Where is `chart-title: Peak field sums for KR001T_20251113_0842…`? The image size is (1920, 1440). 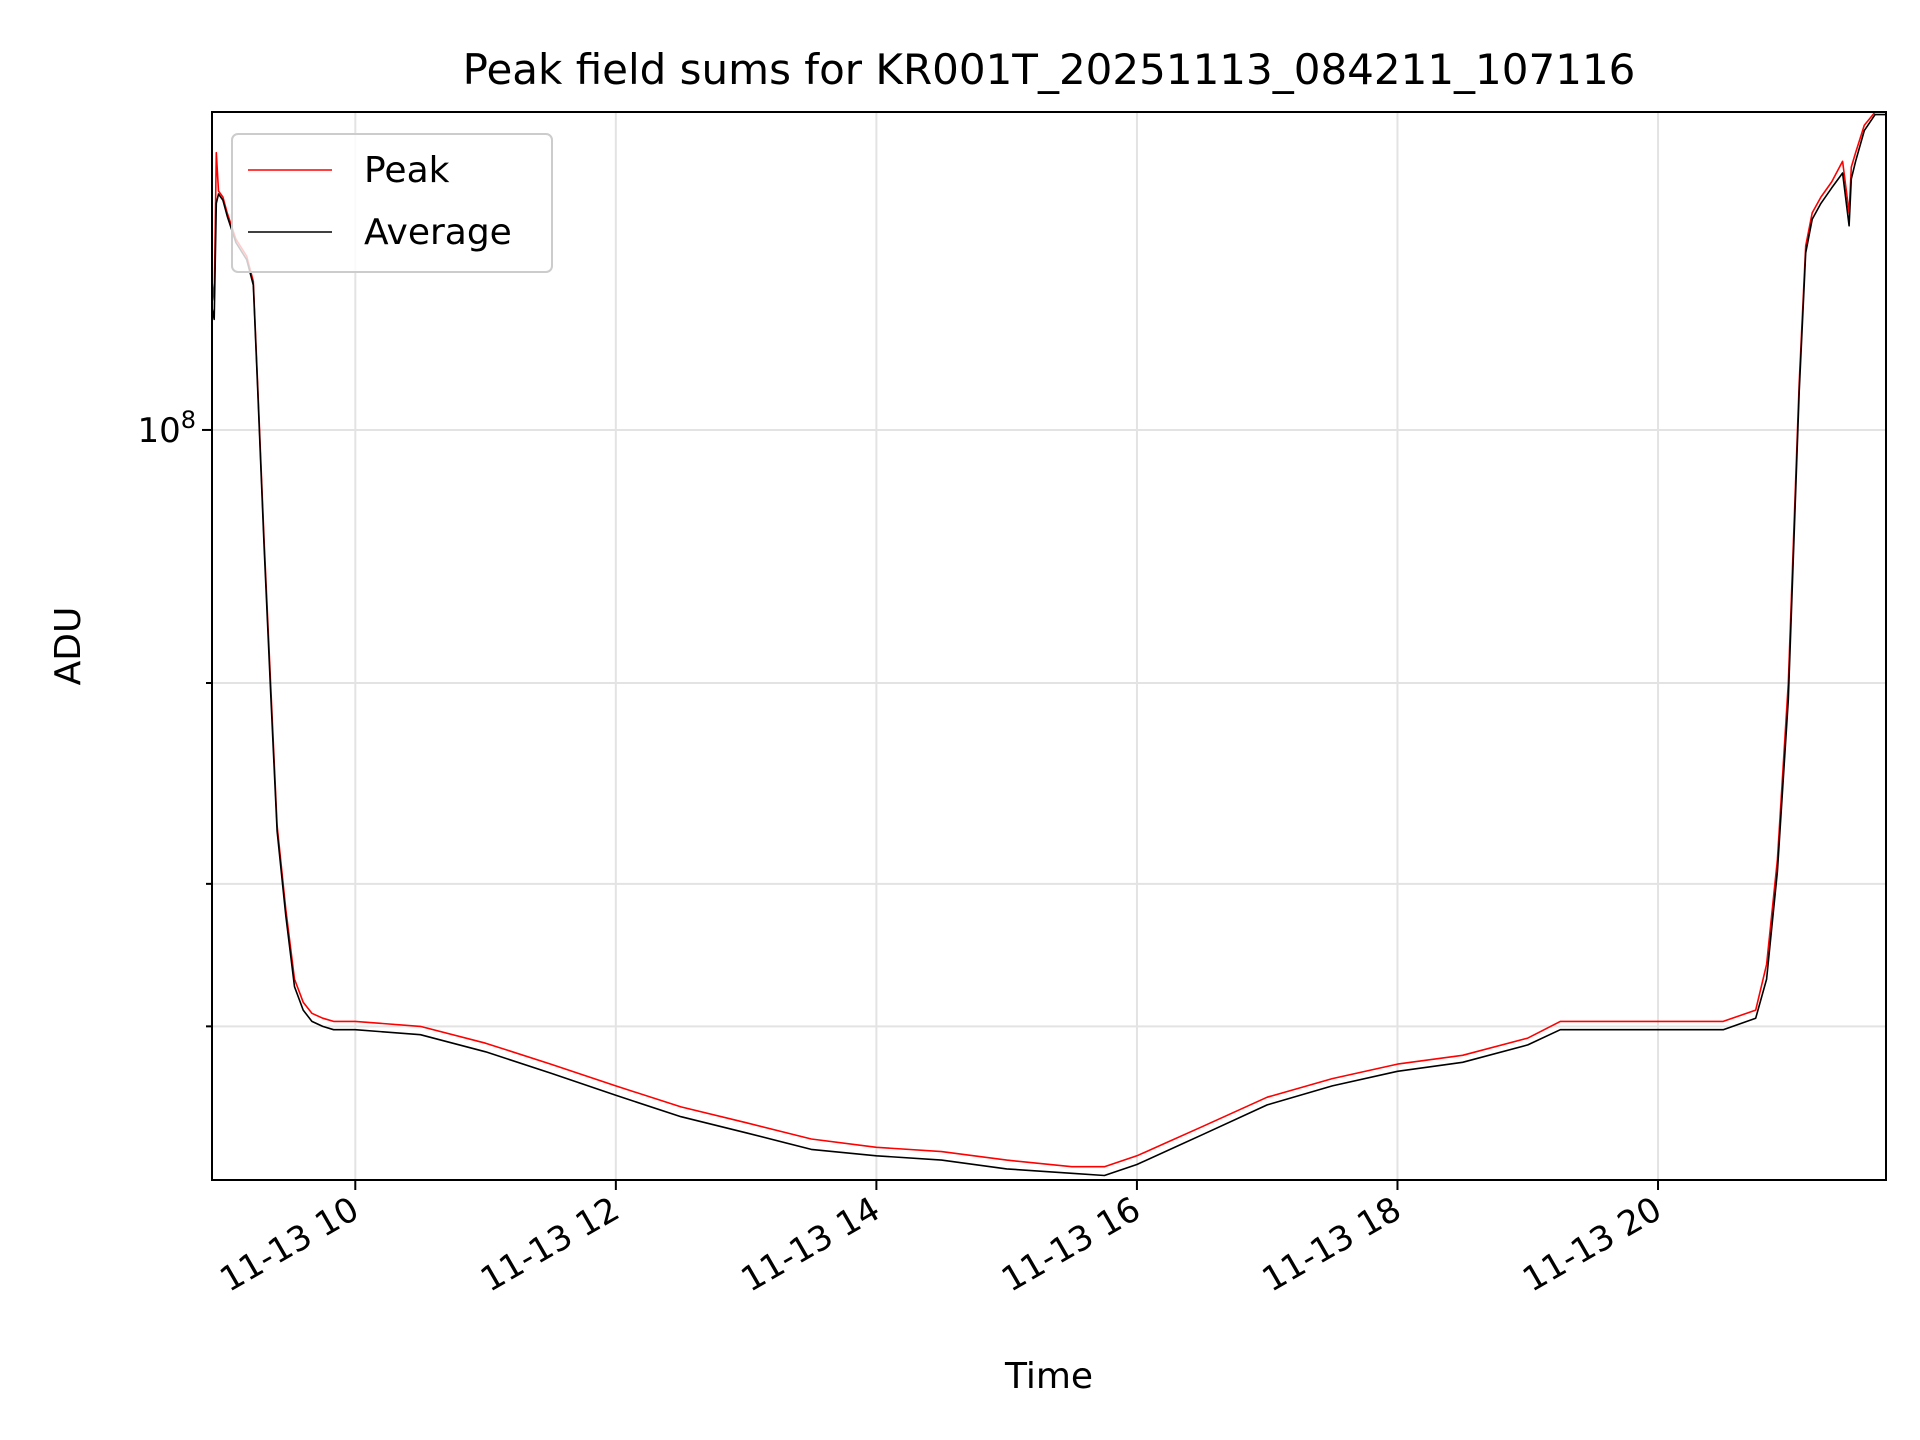
chart-title: Peak field sums for KR001T_20251113_0842… is located at coordinates (1049, 69).